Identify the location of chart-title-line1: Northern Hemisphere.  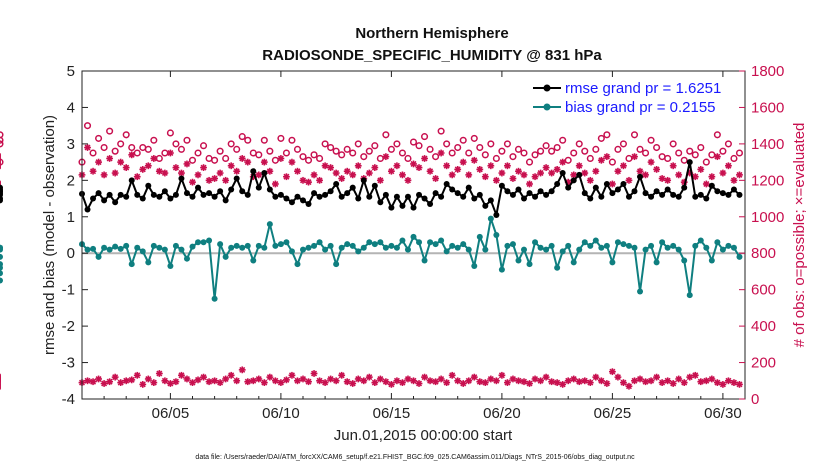
(431, 33).